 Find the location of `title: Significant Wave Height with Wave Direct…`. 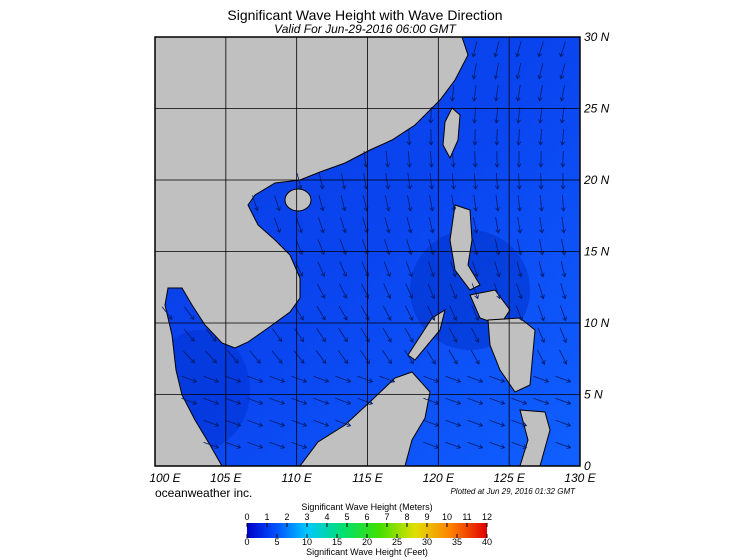

title: Significant Wave Height with Wave Direct… is located at coordinates (364, 15).